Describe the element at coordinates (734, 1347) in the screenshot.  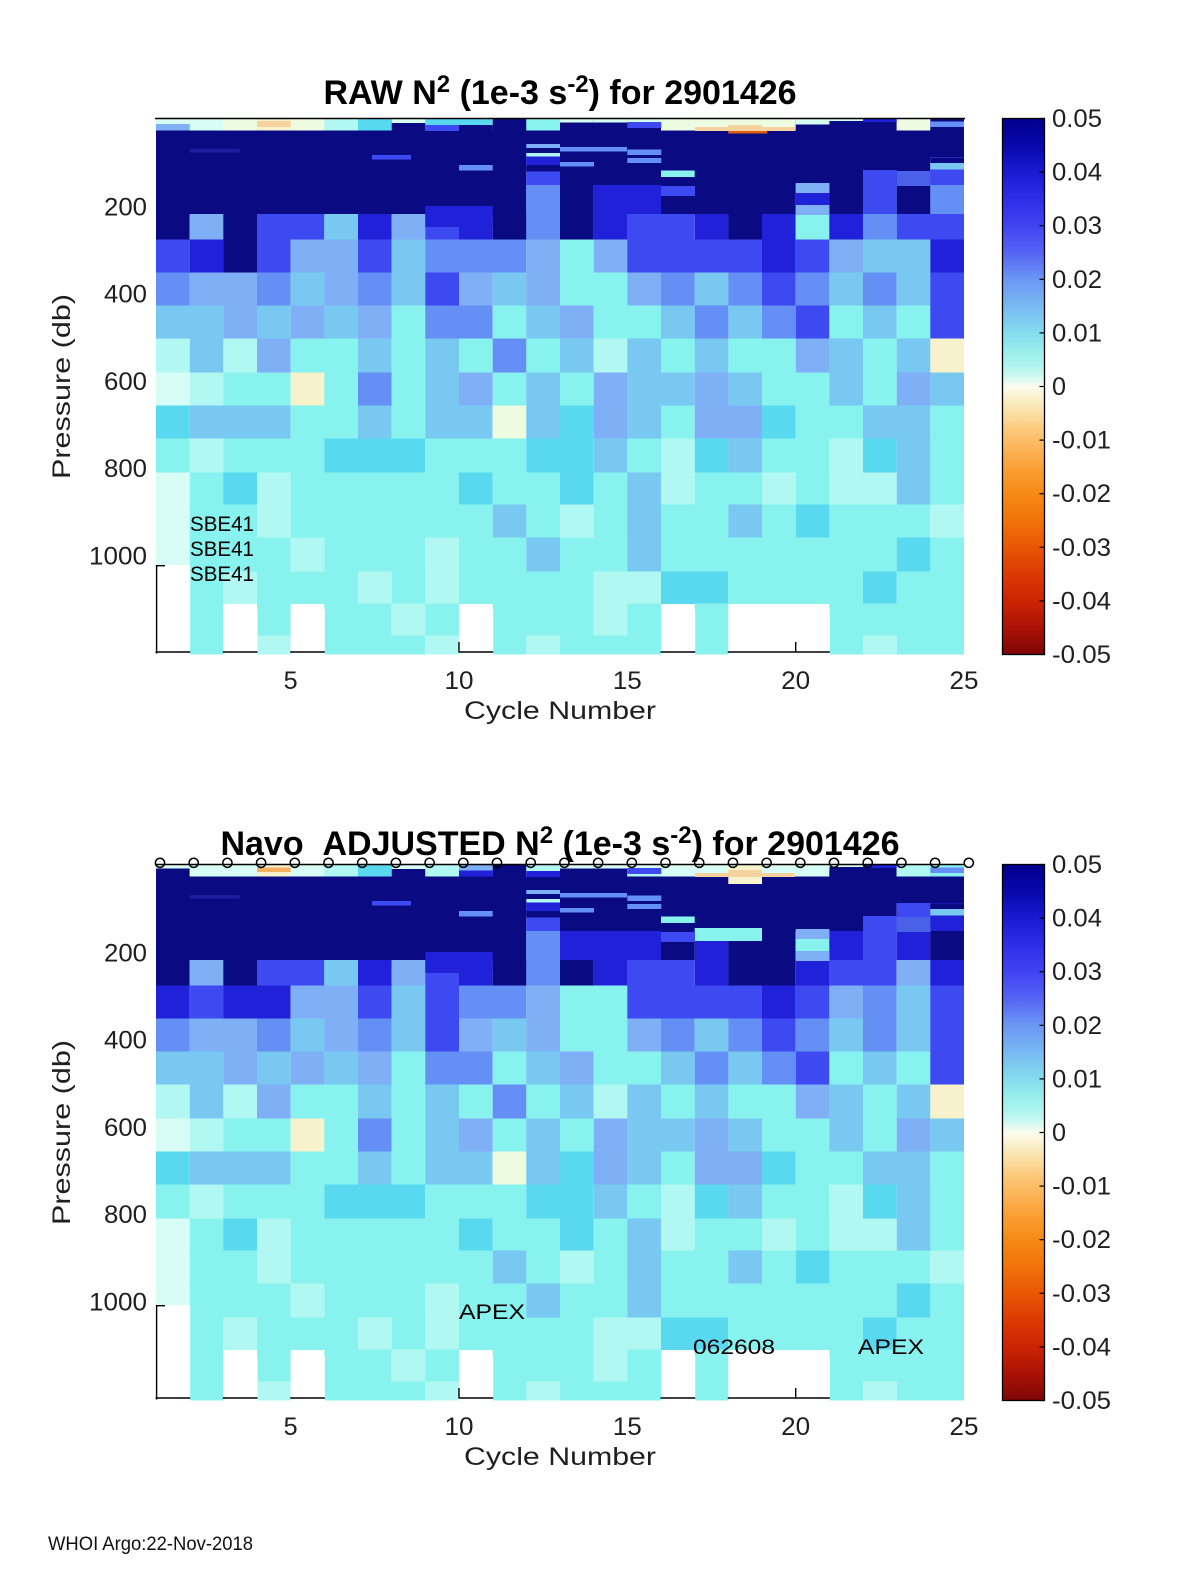
I see `svg-text: 062608` at that location.